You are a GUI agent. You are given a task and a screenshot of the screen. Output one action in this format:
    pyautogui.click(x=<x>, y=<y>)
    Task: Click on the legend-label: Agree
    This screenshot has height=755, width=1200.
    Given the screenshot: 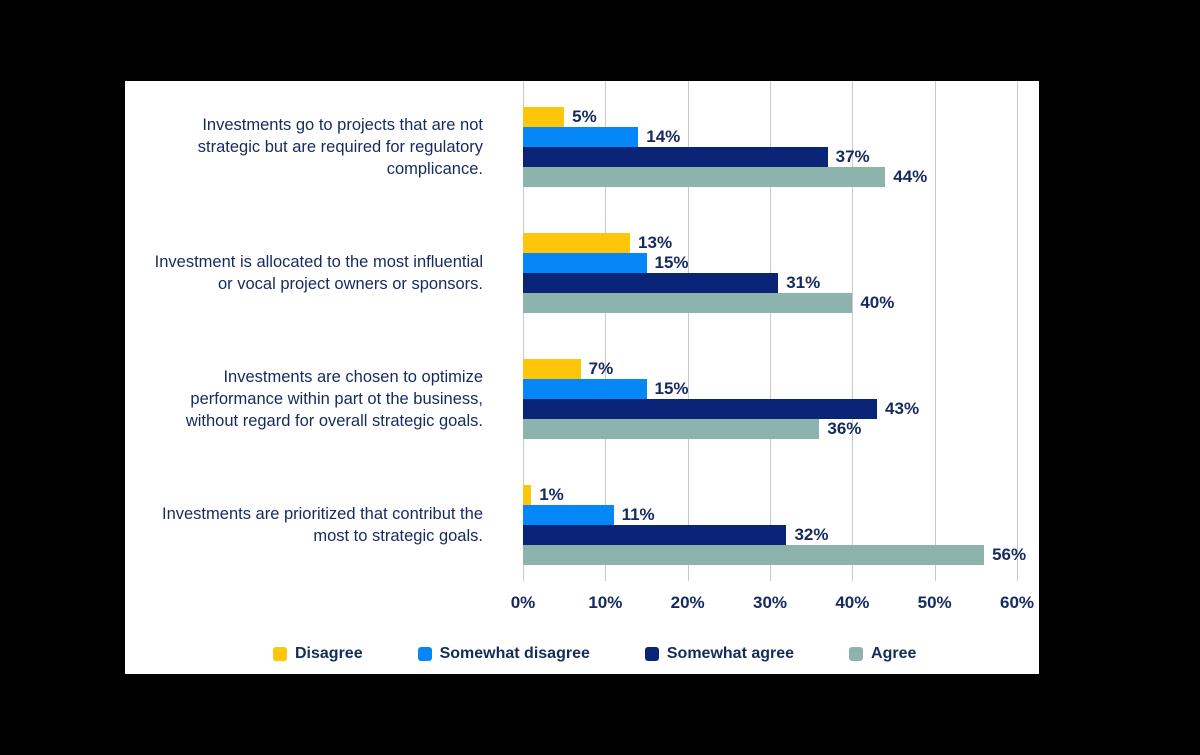 What is the action you would take?
    pyautogui.click(x=894, y=653)
    